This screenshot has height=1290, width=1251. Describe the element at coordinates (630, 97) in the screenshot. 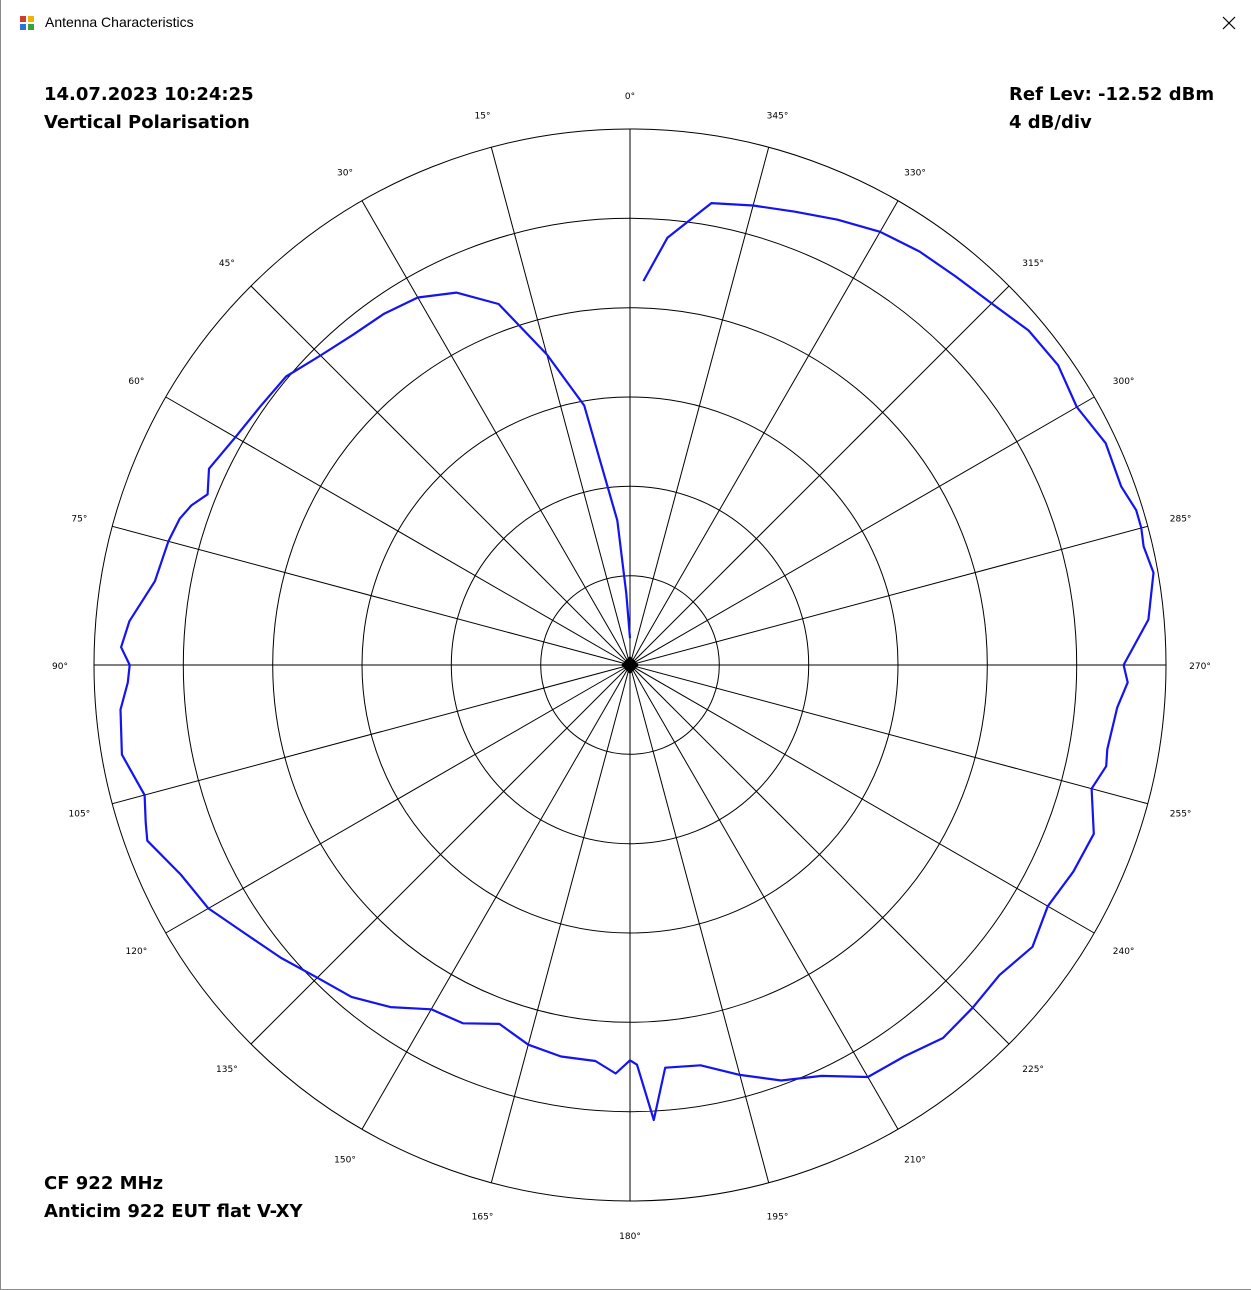

I see `angle-tick-label: 0°` at that location.